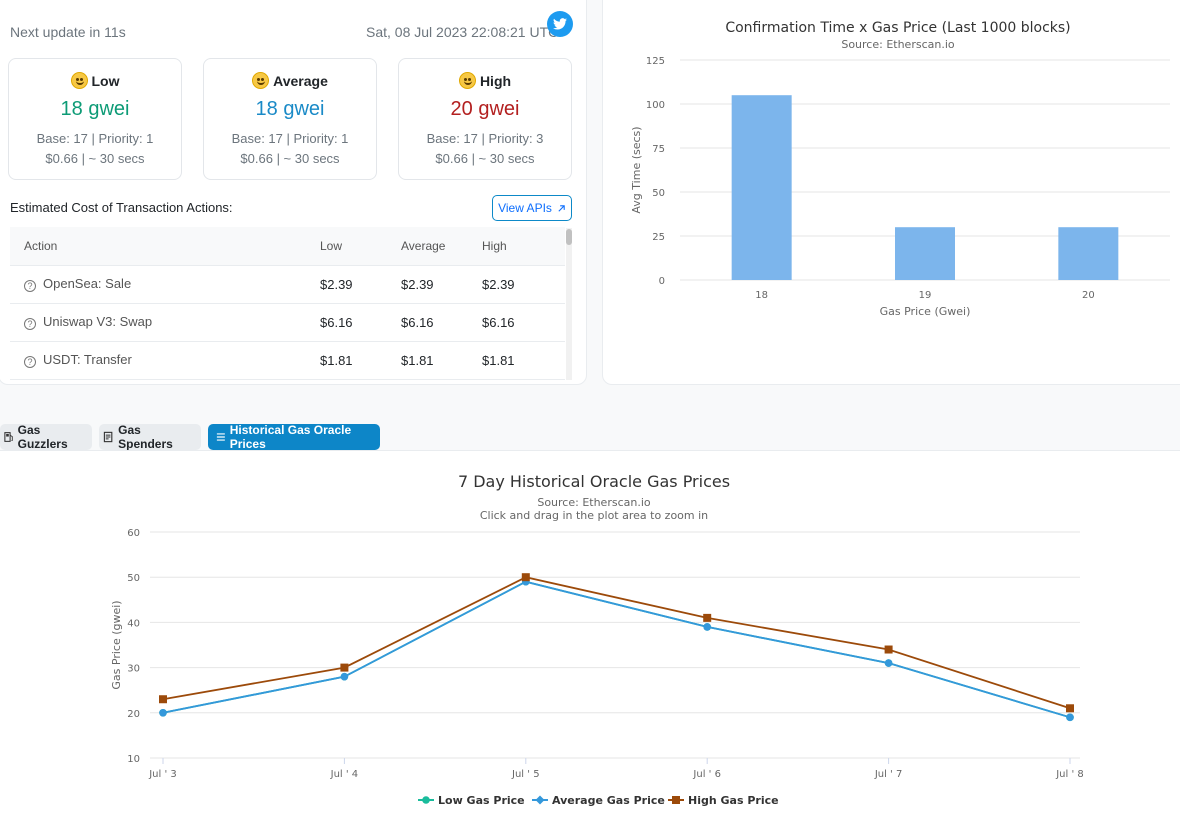  What do you see at coordinates (261, 80) in the screenshot?
I see `smiling-face-icon` at bounding box center [261, 80].